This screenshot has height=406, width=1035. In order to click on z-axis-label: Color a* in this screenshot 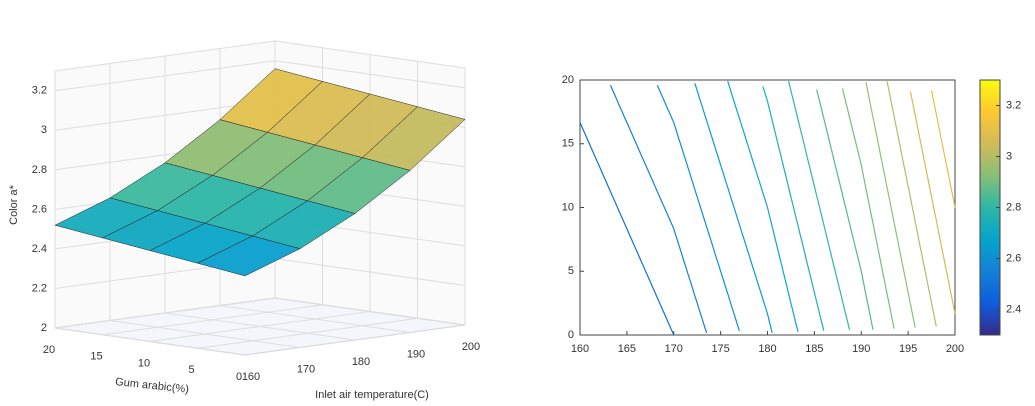, I will do `click(14, 204)`.